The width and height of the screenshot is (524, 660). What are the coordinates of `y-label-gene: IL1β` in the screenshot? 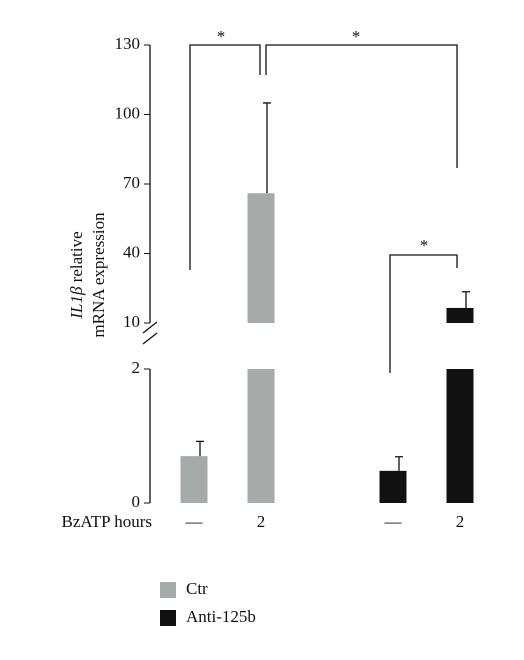 It's located at (76, 303).